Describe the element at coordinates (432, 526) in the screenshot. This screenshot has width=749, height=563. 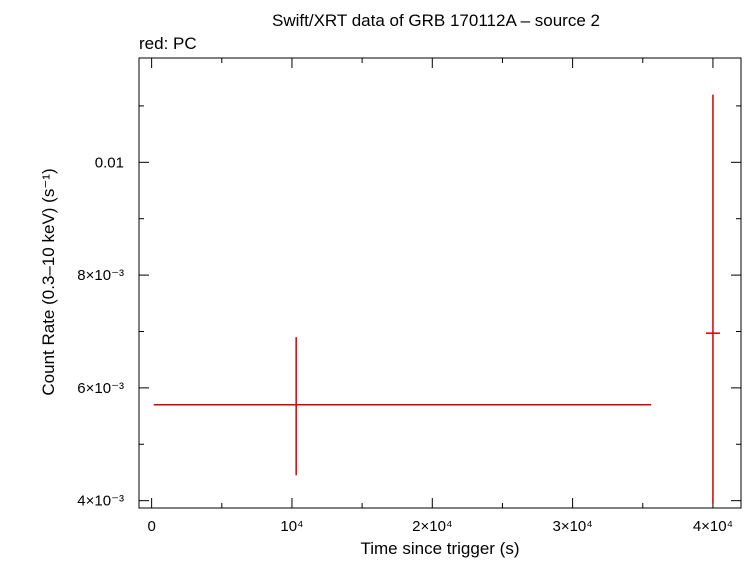
I see `x-tick-label: 2×10⁴` at that location.